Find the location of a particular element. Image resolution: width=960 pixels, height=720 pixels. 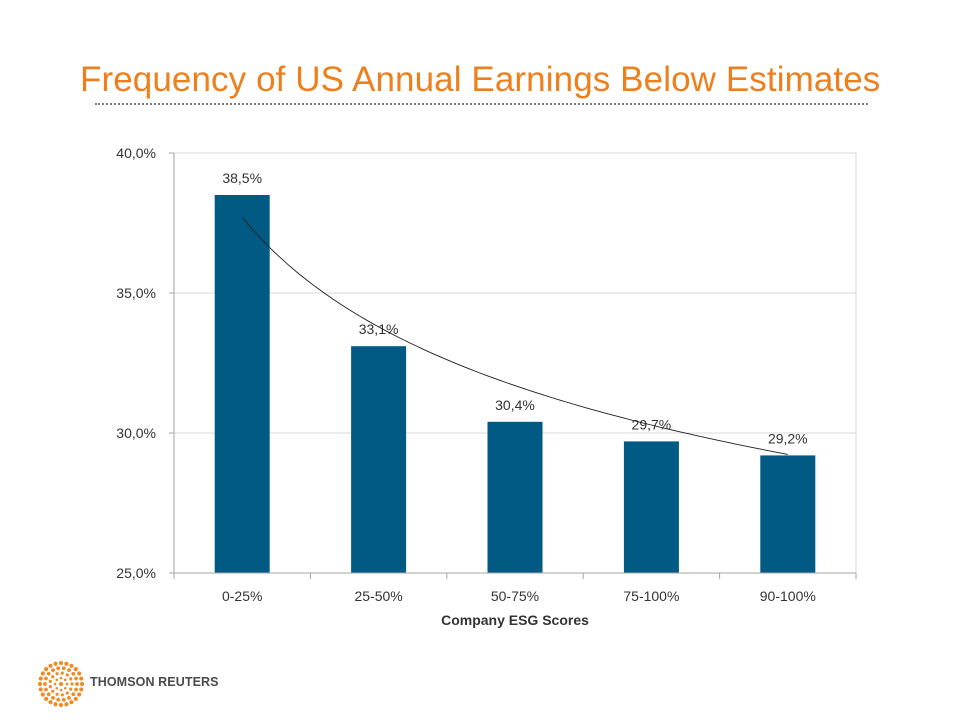

title-divider is located at coordinates (481, 104).